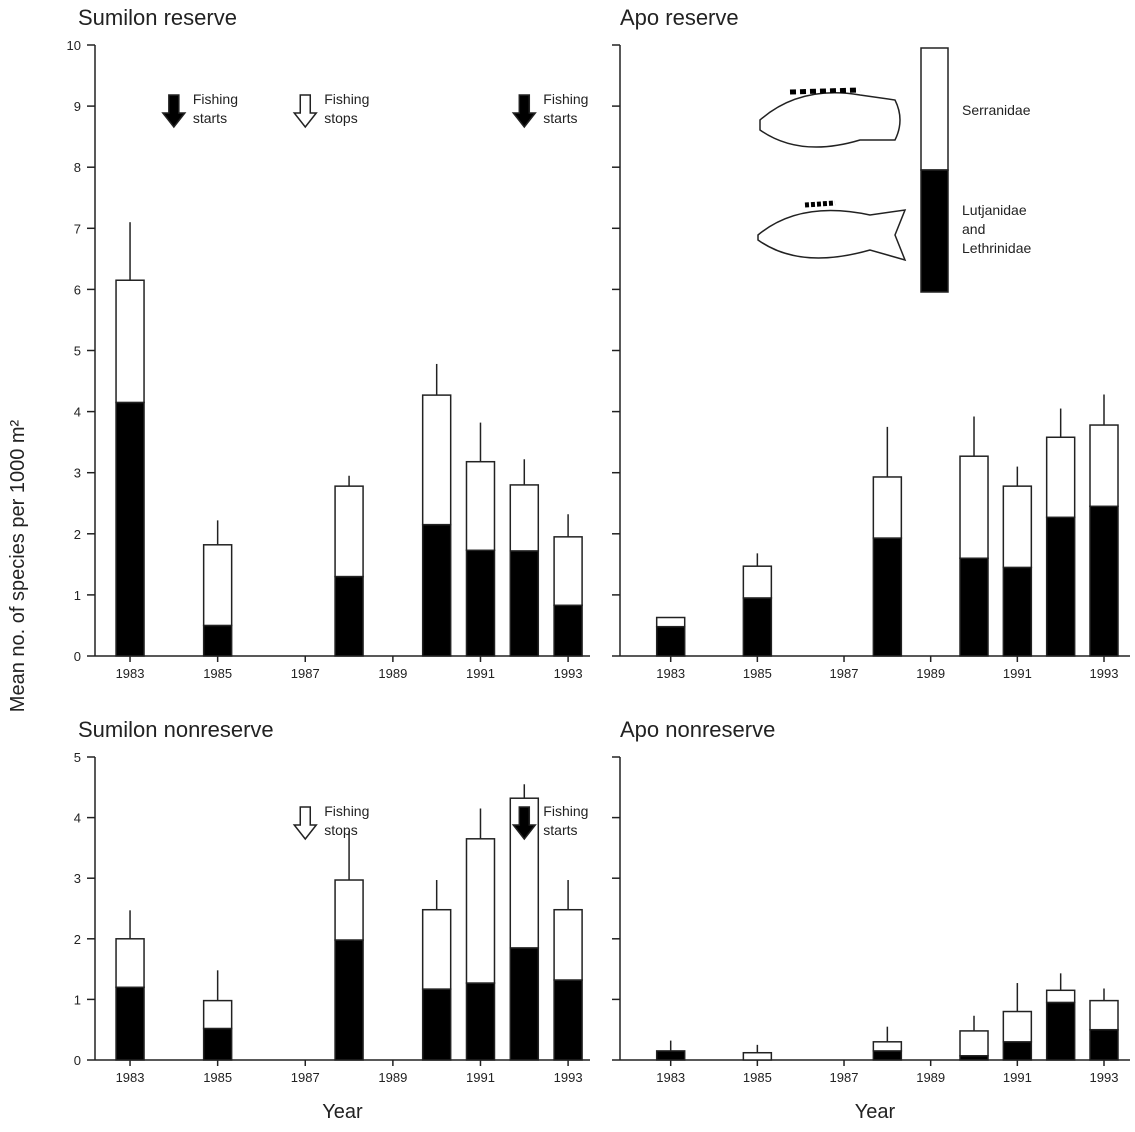  What do you see at coordinates (697, 729) in the screenshot?
I see `panel-title: Apo nonreserve` at bounding box center [697, 729].